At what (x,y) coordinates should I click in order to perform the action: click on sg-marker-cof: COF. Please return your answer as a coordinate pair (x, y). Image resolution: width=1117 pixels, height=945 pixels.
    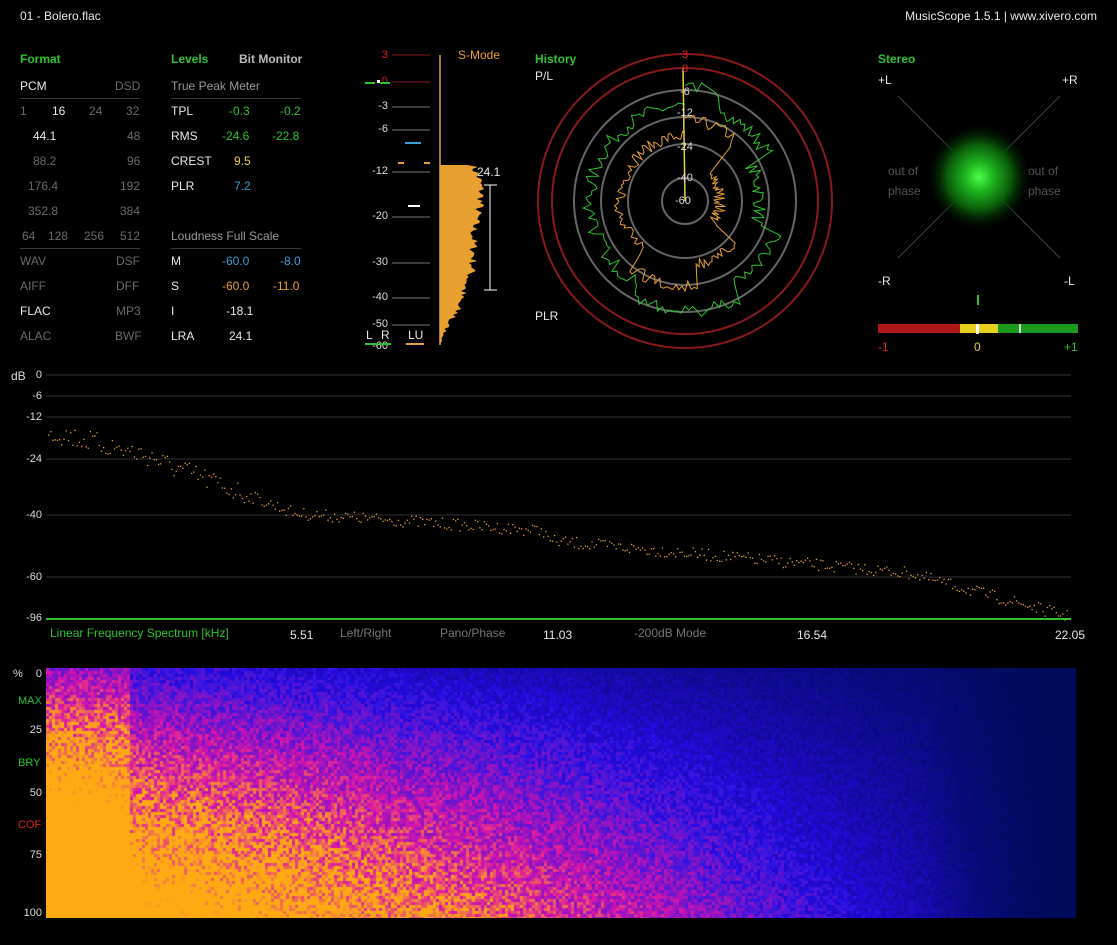
    Looking at the image, I should click on (30, 825).